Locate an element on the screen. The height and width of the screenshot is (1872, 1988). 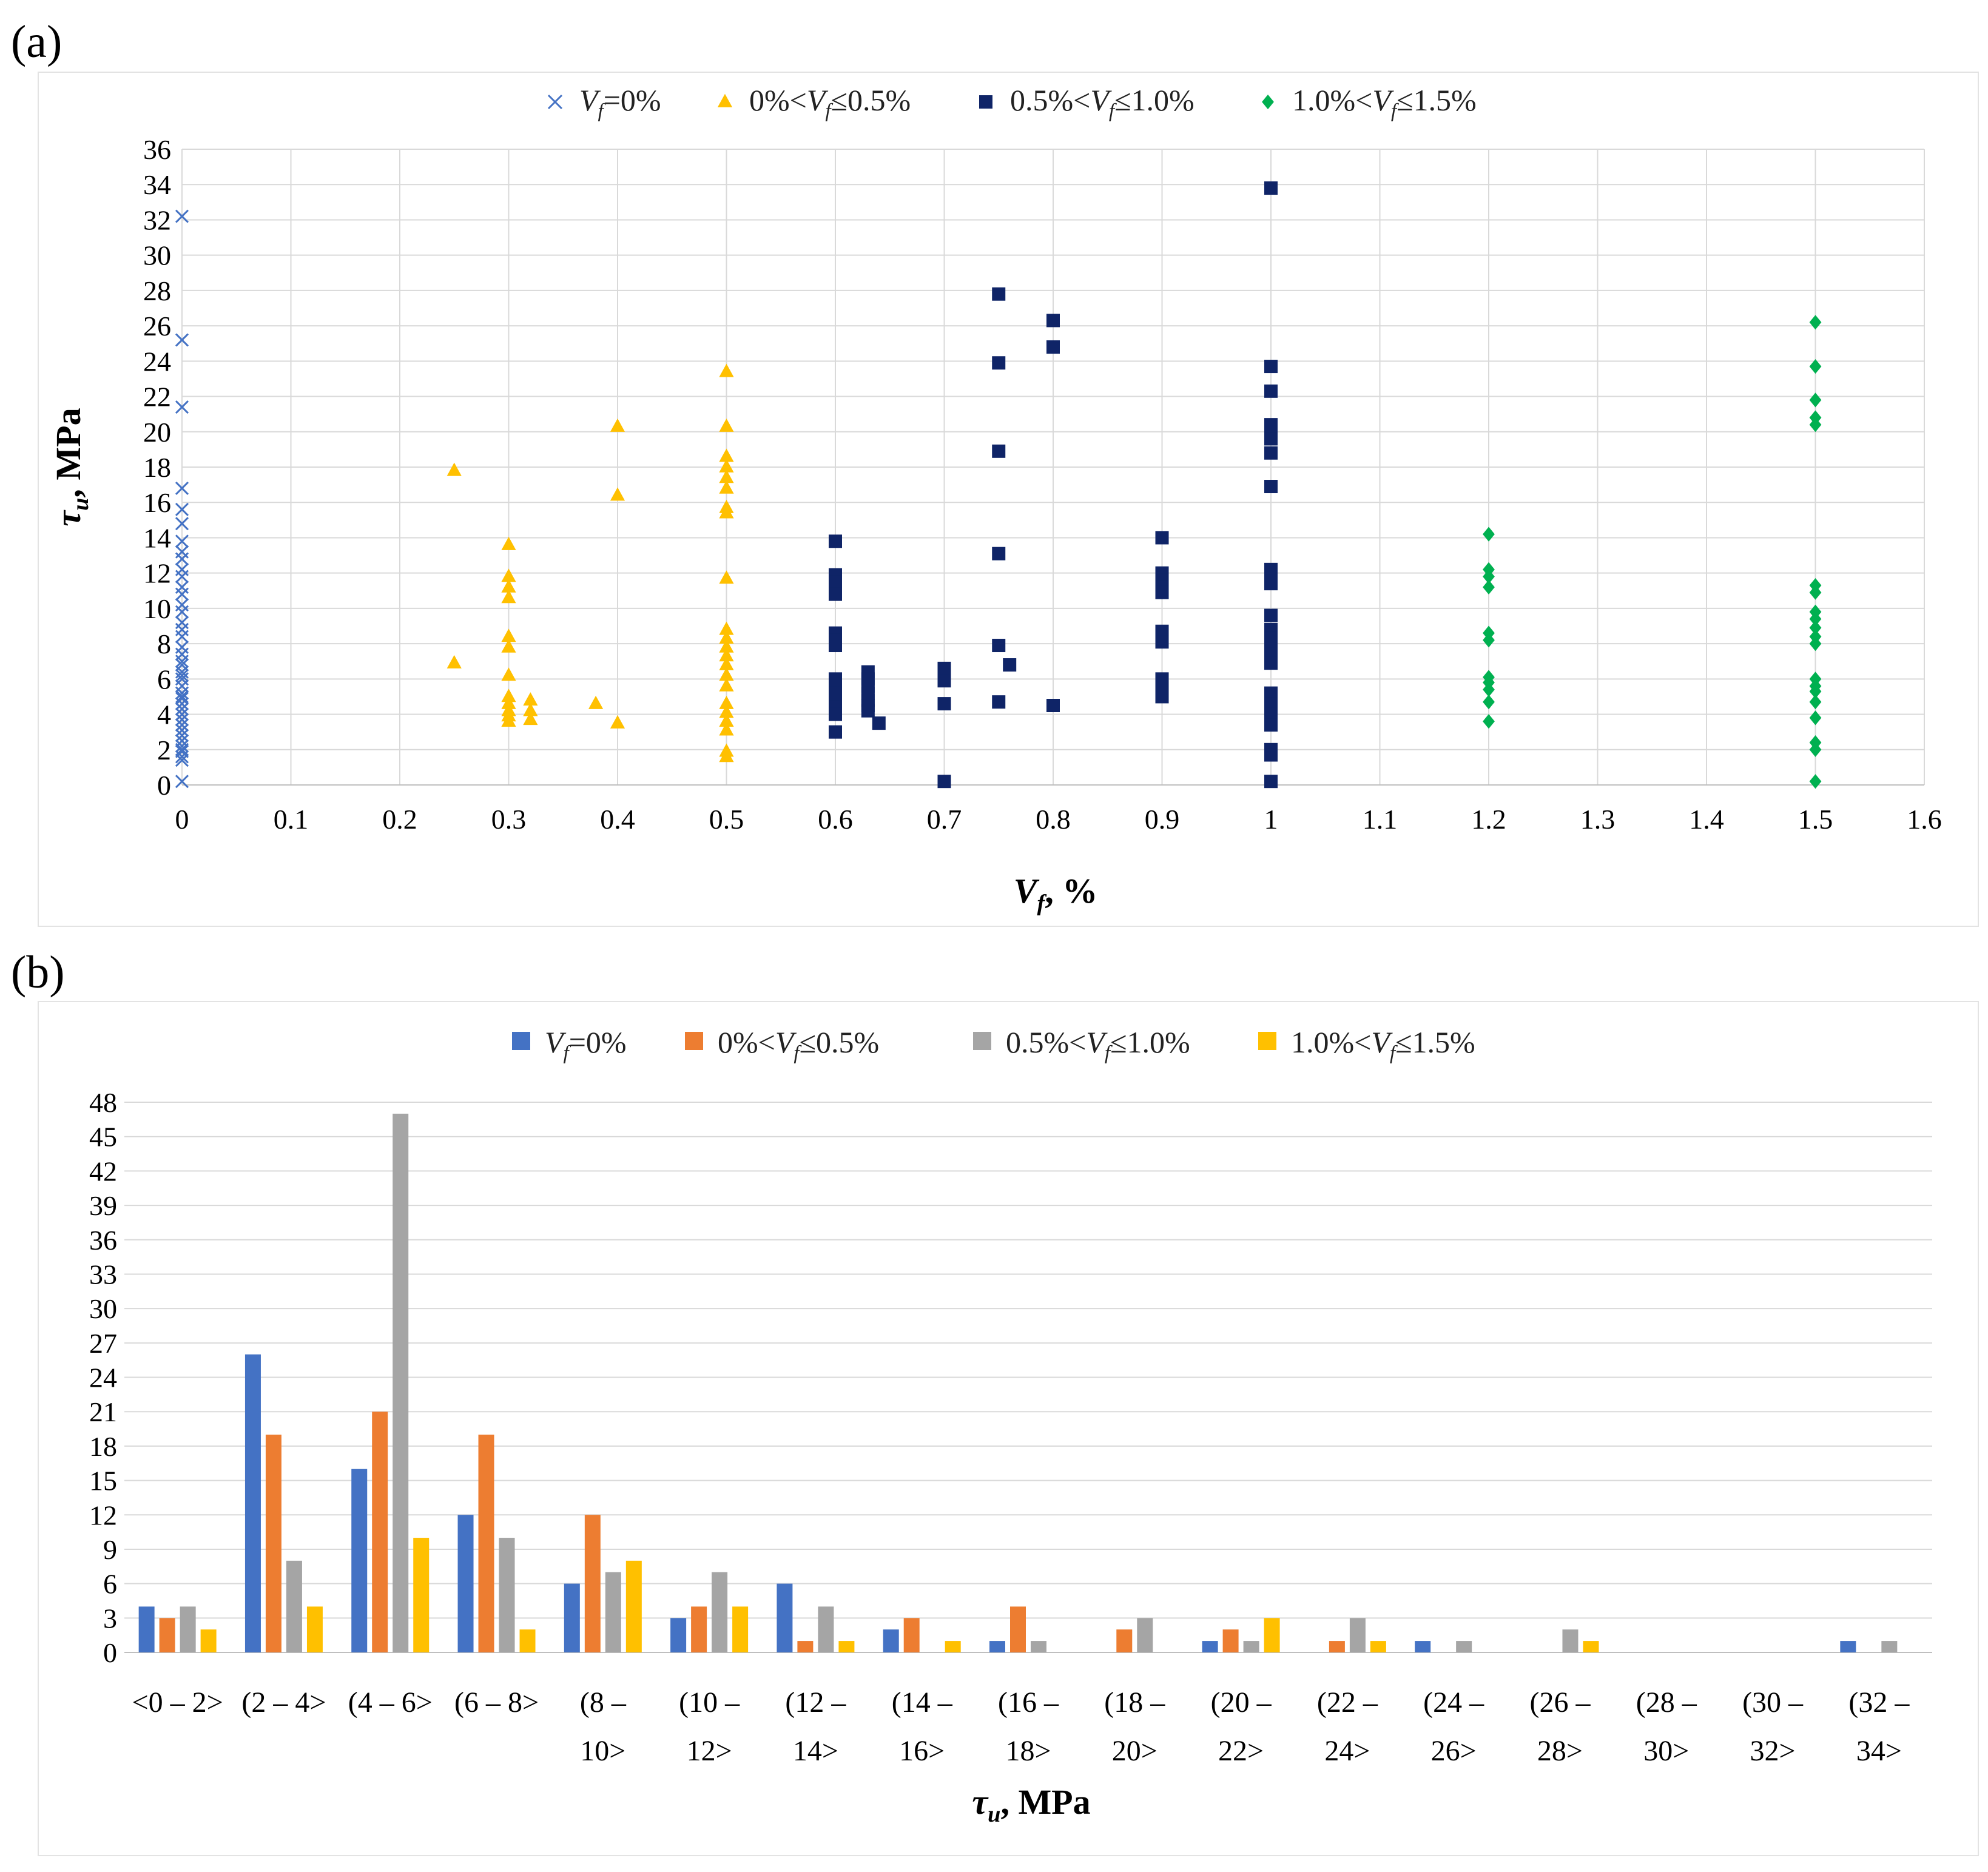
category-label: 14> is located at coordinates (815, 1751).